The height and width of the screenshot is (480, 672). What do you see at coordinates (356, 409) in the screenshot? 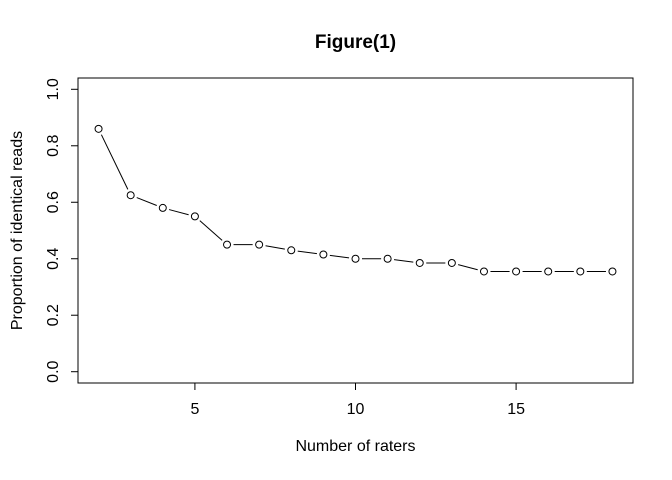
I see `x-axis-tick-label: 10` at bounding box center [356, 409].